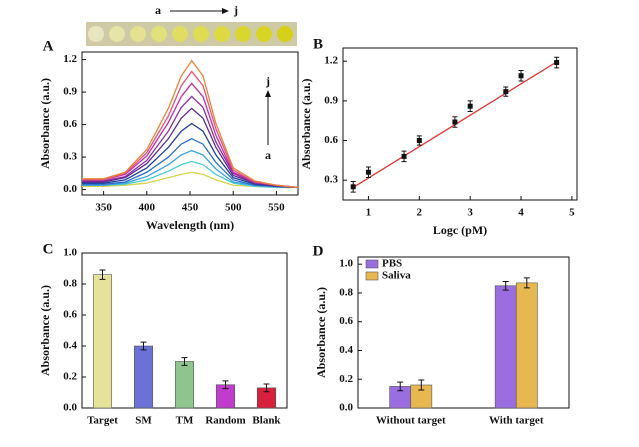 This screenshot has width=639, height=447. I want to click on legend-label: PBS, so click(392, 264).